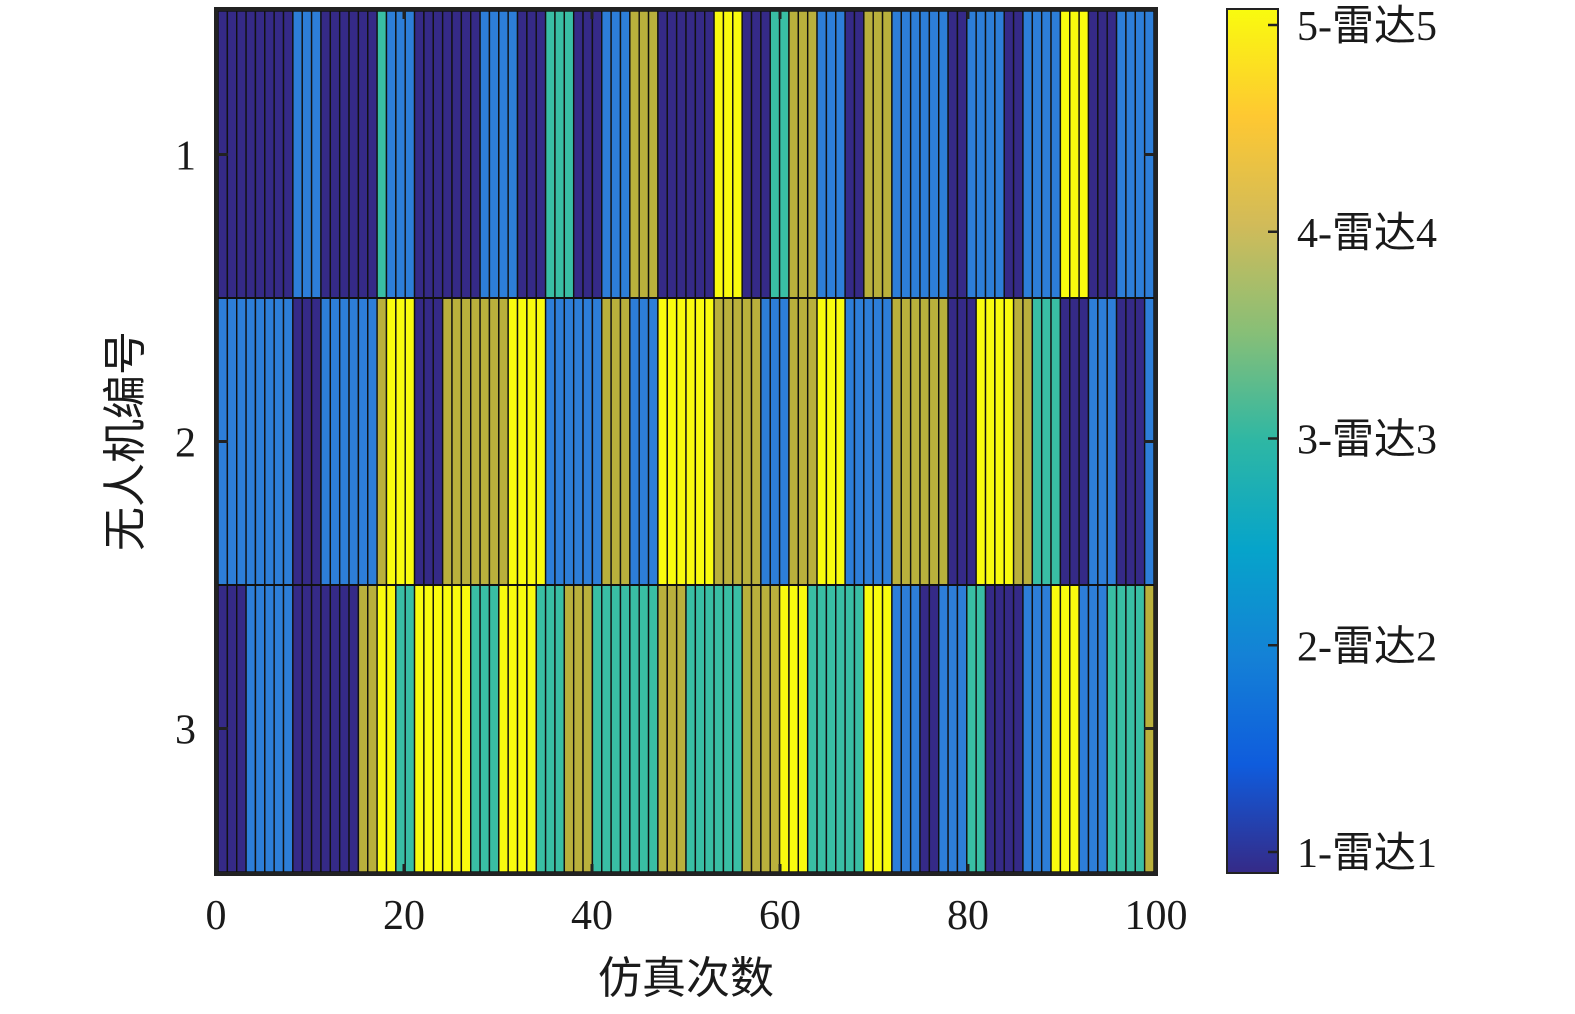 This screenshot has width=1575, height=1014. What do you see at coordinates (968, 916) in the screenshot?
I see `x-tick-label: 80` at bounding box center [968, 916].